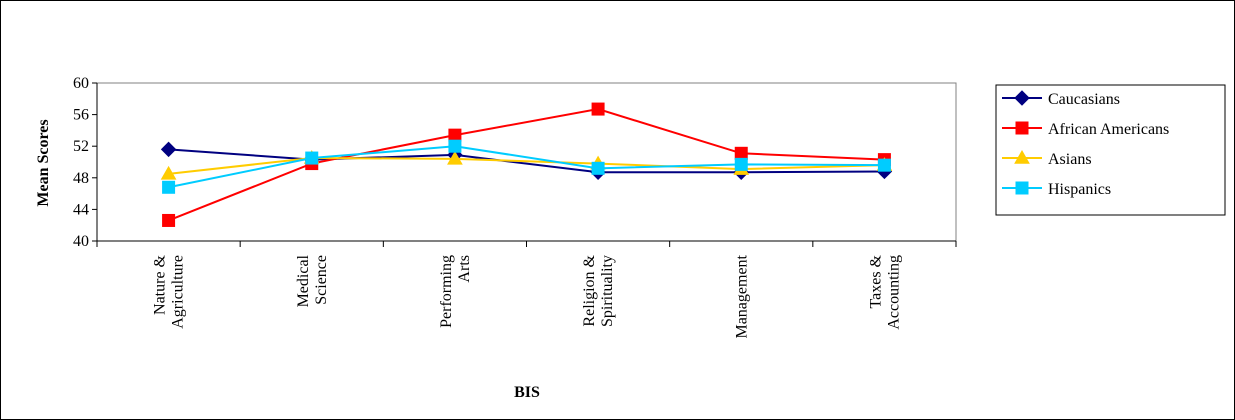 The width and height of the screenshot is (1235, 420). I want to click on y-tick-label: 60, so click(81, 83).